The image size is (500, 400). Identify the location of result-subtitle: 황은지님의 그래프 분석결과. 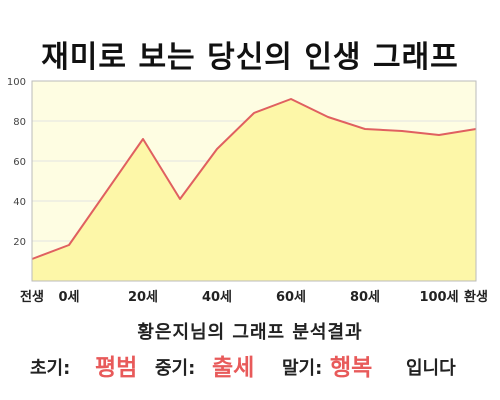
(250, 332).